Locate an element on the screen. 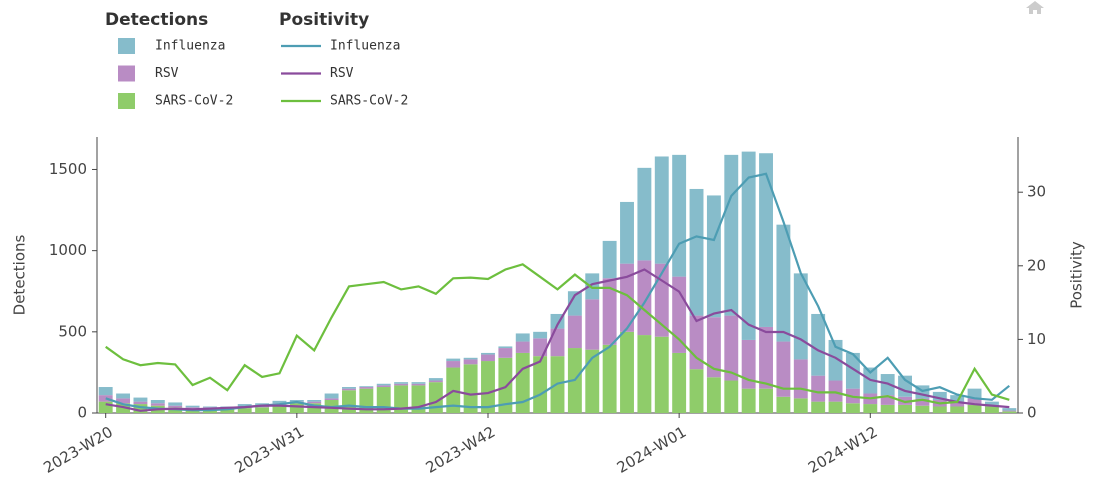 Image resolution: width=1094 pixels, height=499 pixels. home-icon-shape is located at coordinates (1035, 7).